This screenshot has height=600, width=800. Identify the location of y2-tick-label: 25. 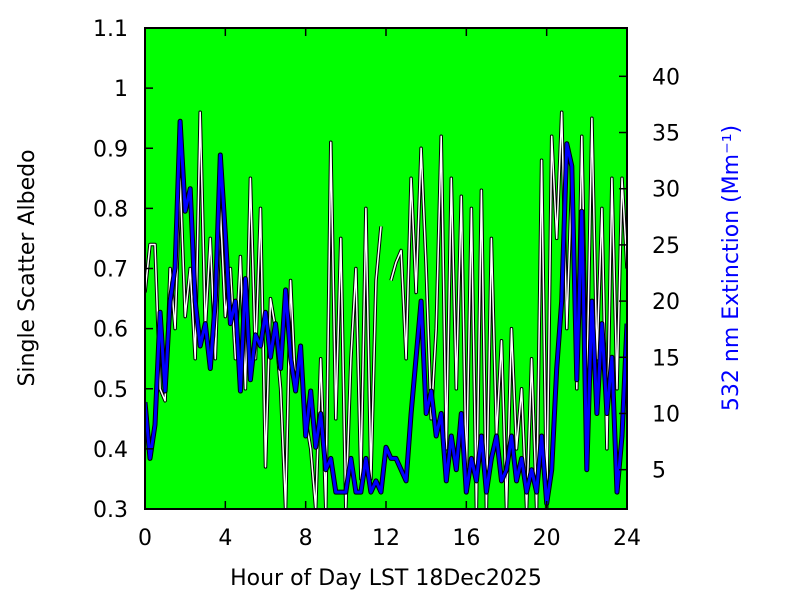
(666, 246).